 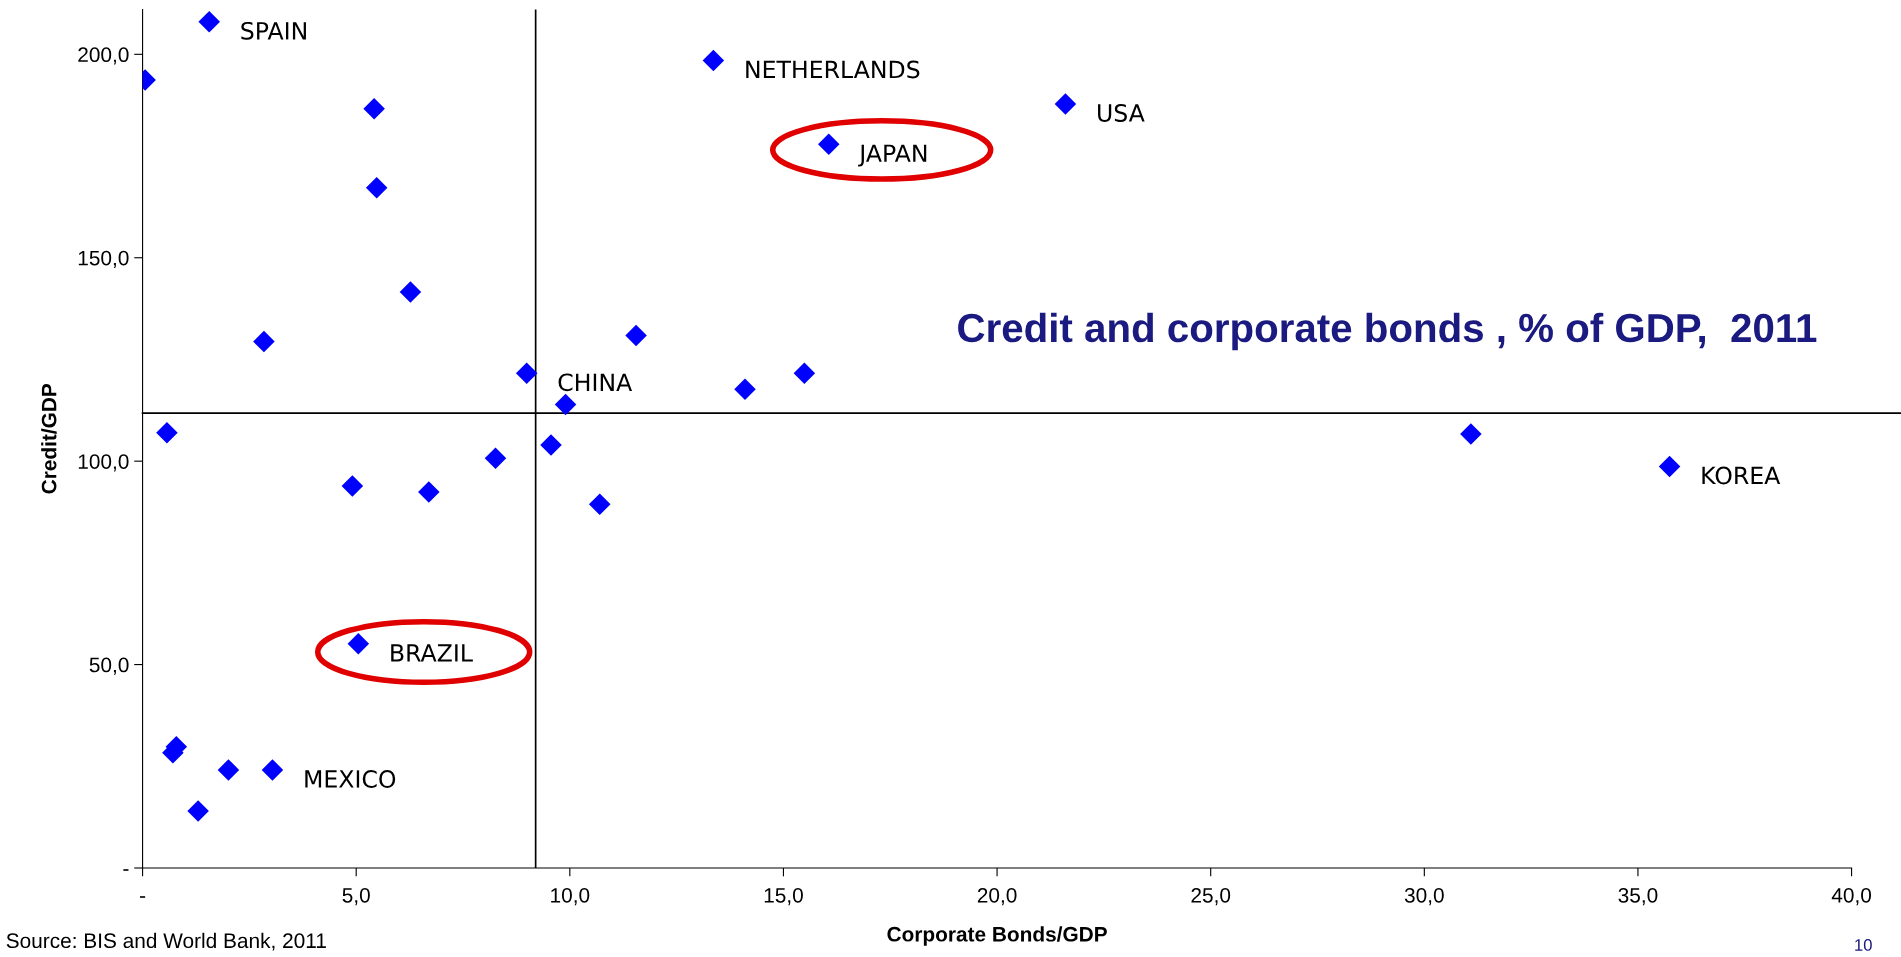 I want to click on y-tick-label: 100,0, so click(x=103, y=463).